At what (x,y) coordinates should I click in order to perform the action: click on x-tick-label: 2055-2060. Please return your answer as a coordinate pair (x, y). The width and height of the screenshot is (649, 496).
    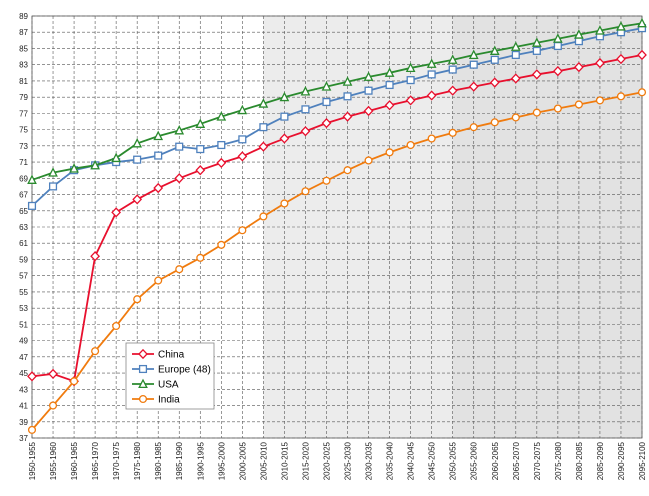
    Looking at the image, I should click on (474, 460).